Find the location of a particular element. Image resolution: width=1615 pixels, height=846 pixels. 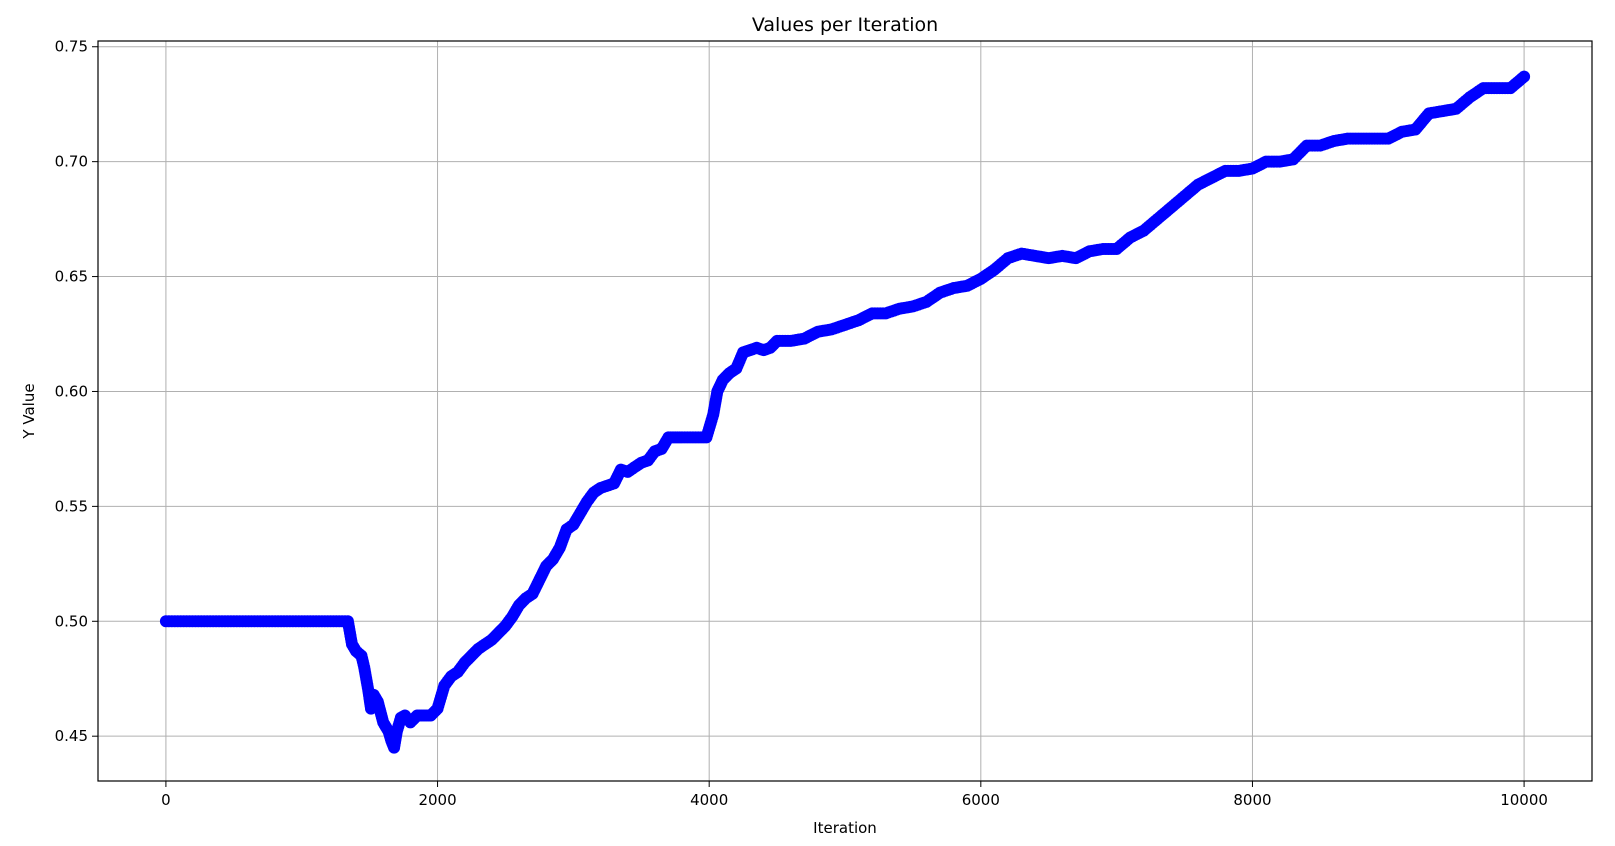

y-axis-label: Y Value is located at coordinates (29, 411).